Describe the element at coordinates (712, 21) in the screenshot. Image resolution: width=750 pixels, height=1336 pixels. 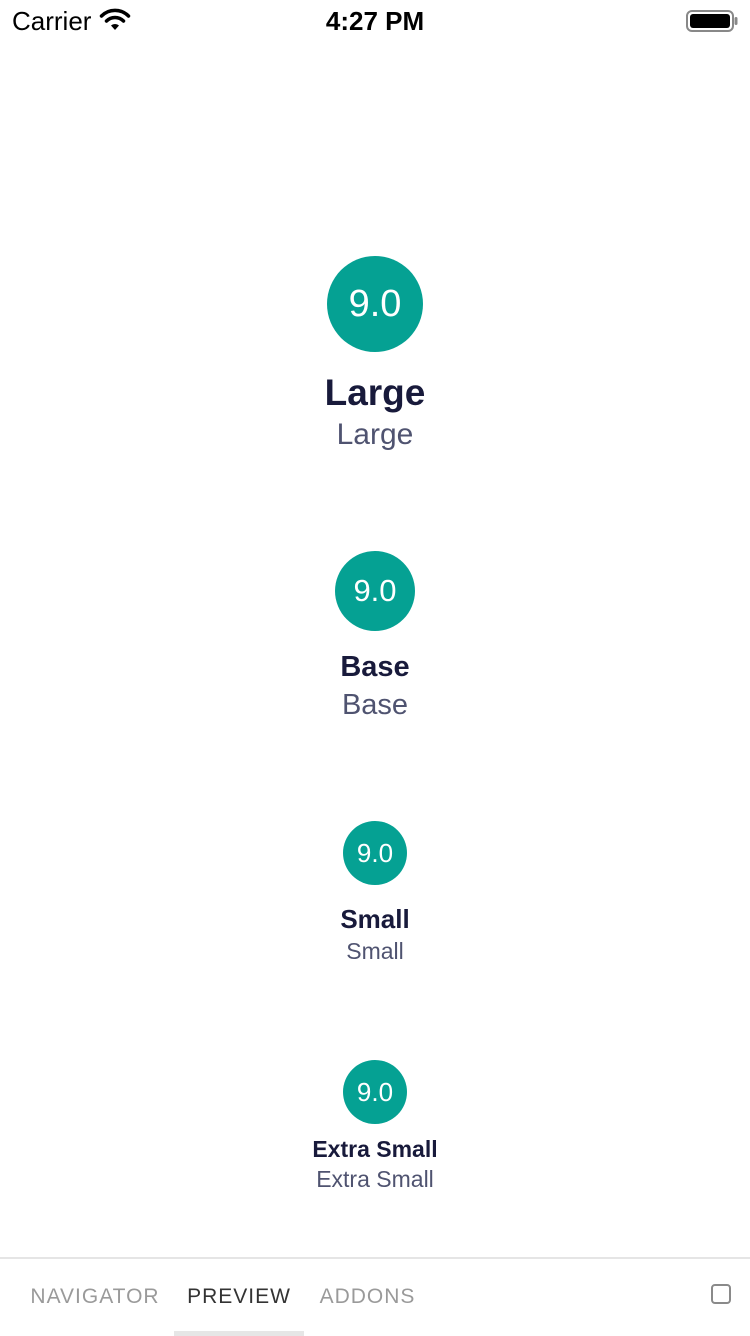
I see `battery-icon` at that location.